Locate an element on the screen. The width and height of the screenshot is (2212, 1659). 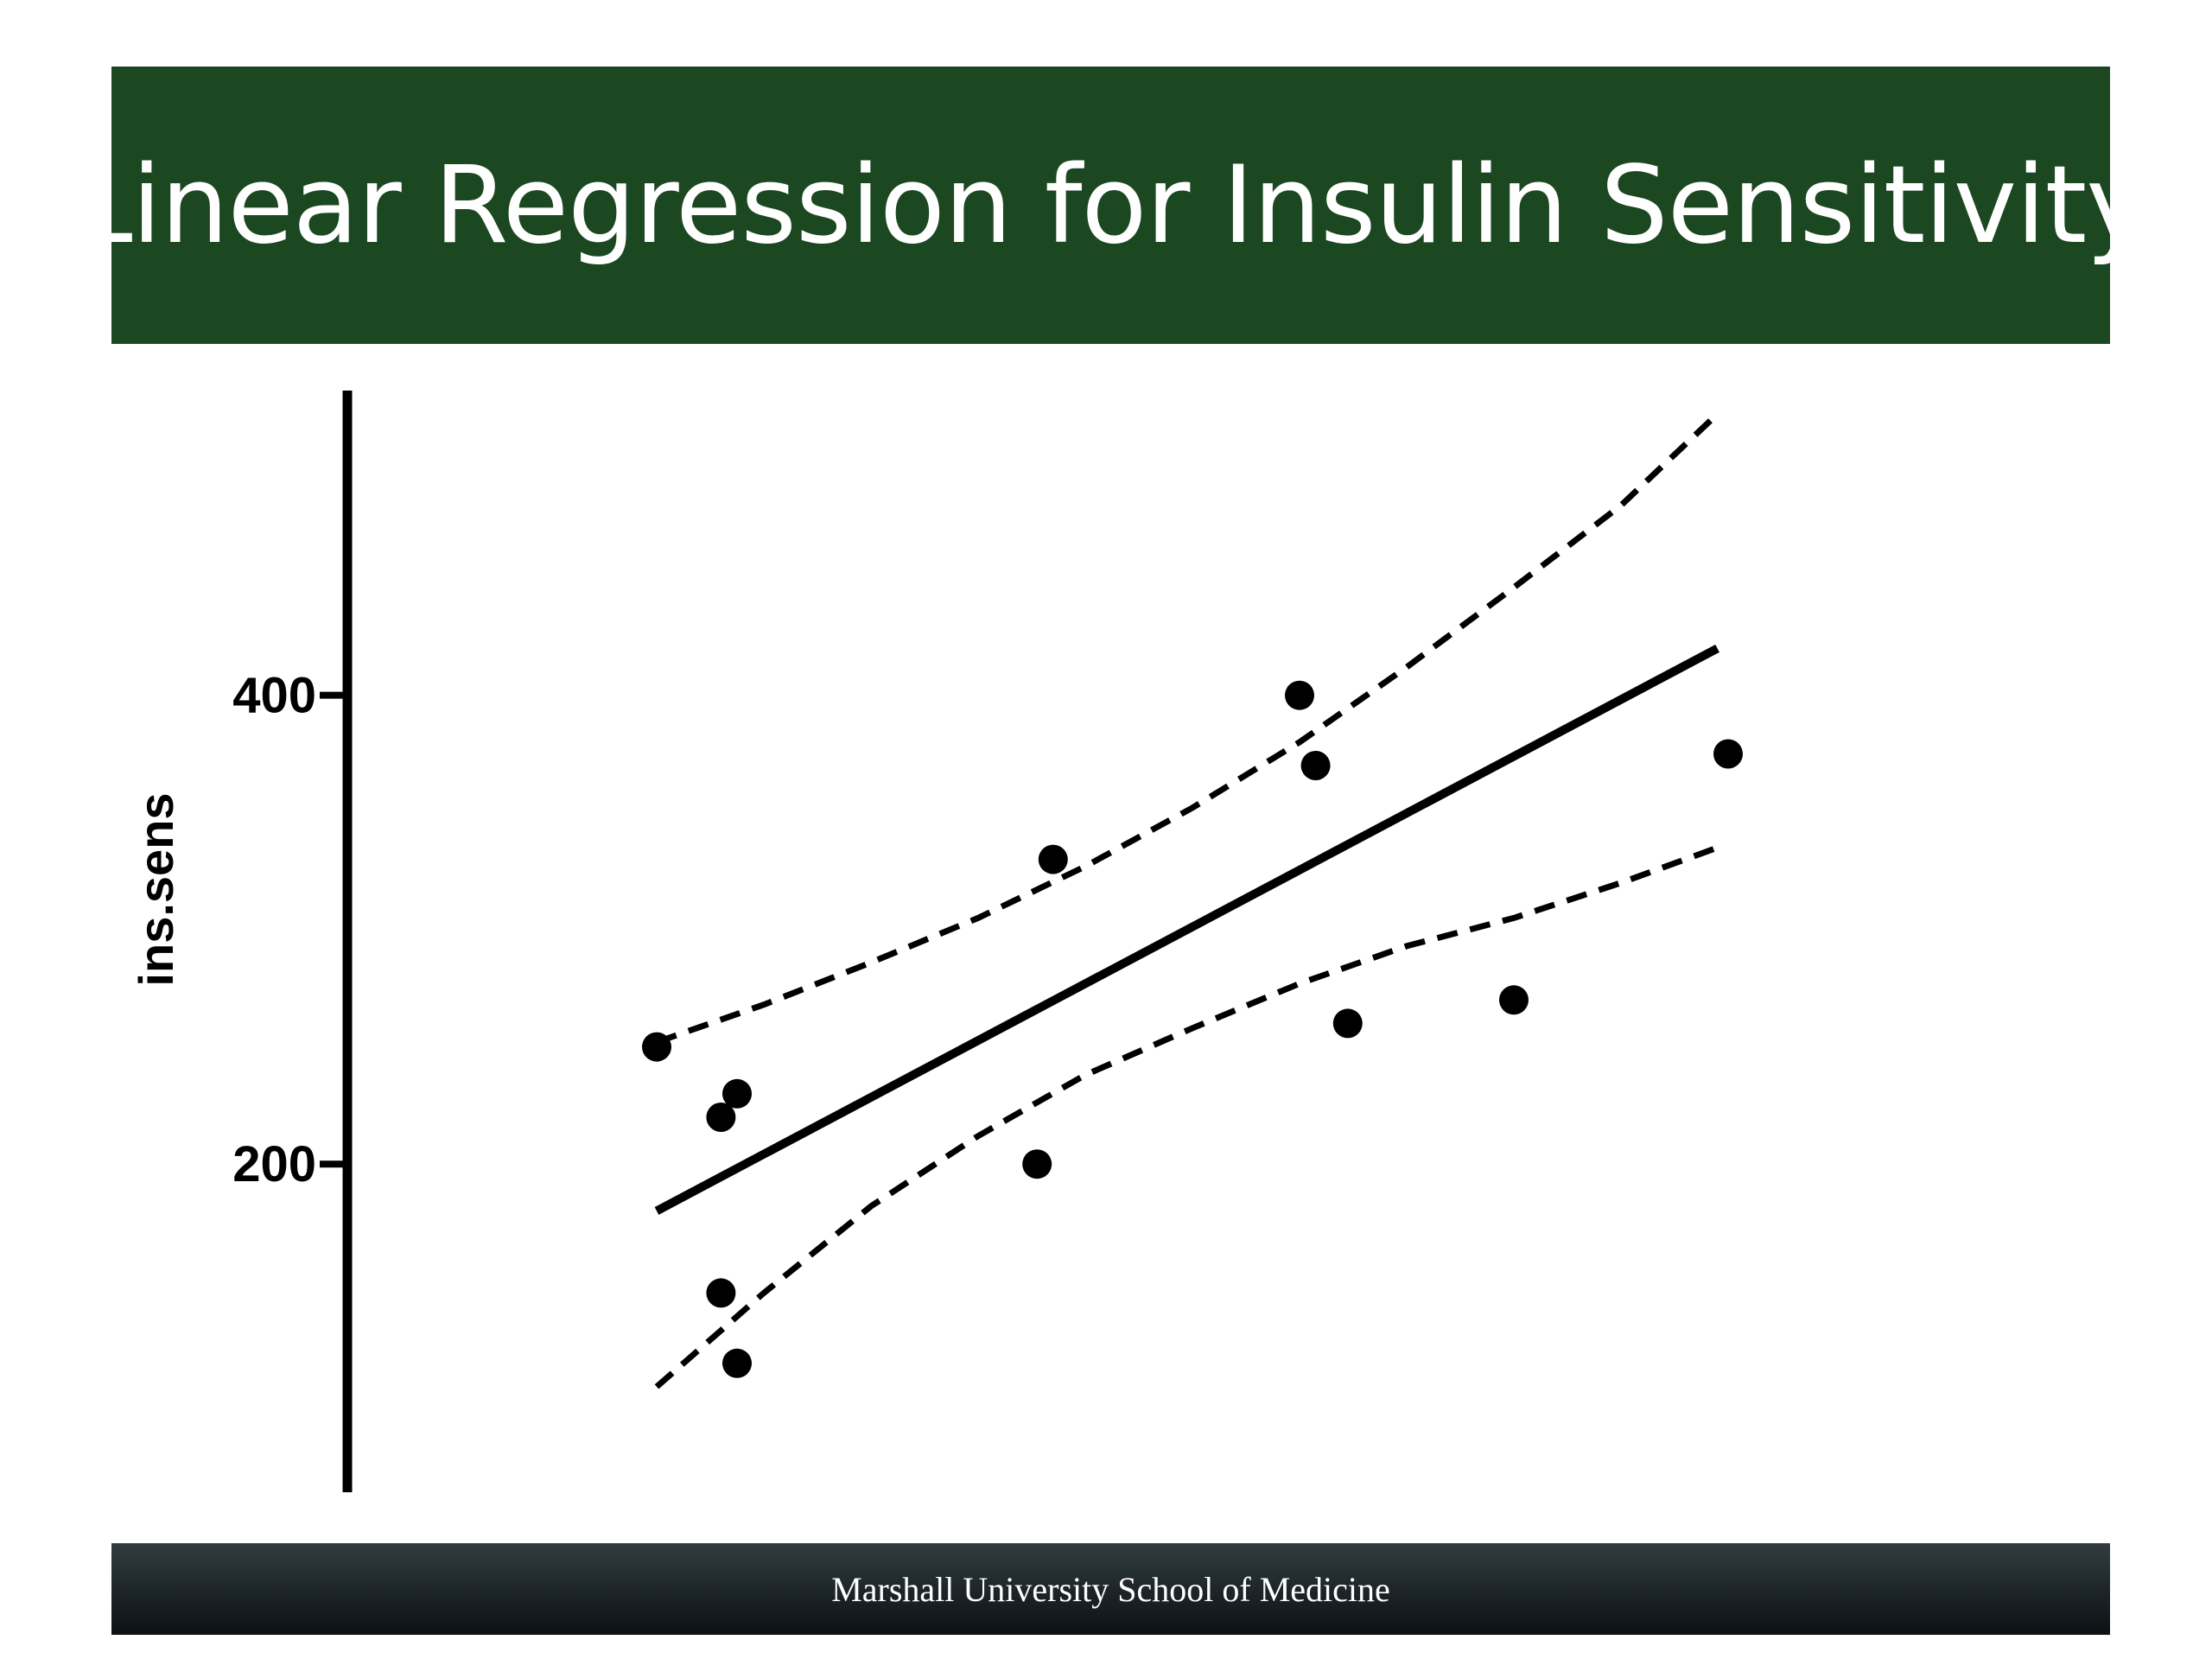
y-axis-ticks: 200 400 is located at coordinates (289, 930).